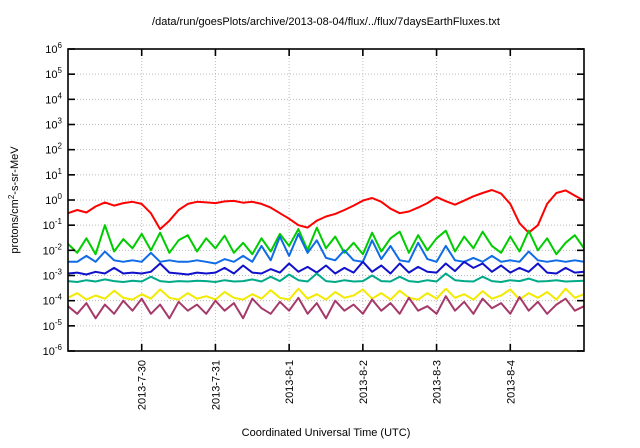  I want to click on y-tick-label: 10⁴, so click(53, 98).